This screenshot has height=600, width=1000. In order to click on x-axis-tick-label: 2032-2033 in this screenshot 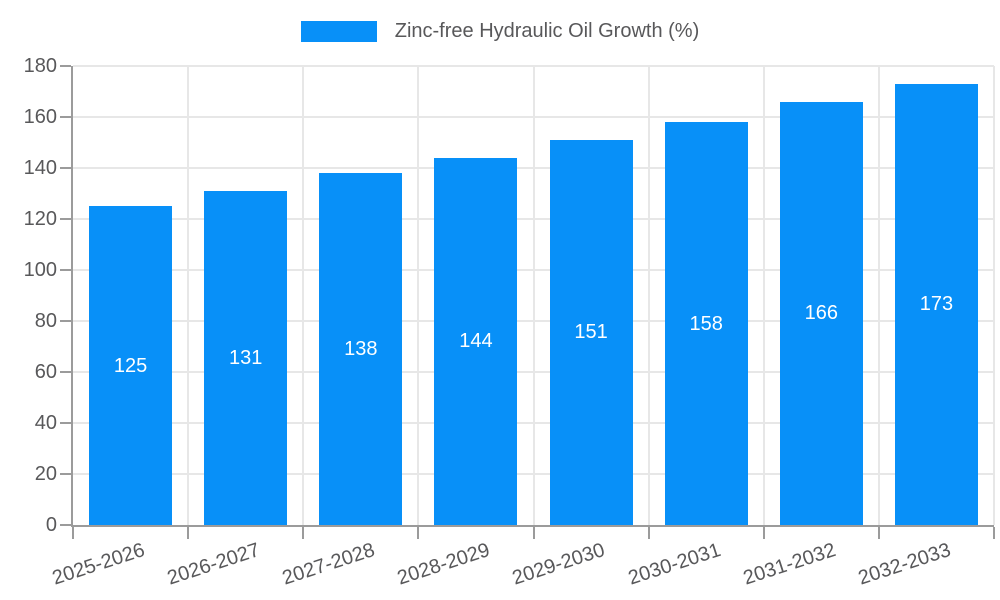, I will do `click(904, 564)`.